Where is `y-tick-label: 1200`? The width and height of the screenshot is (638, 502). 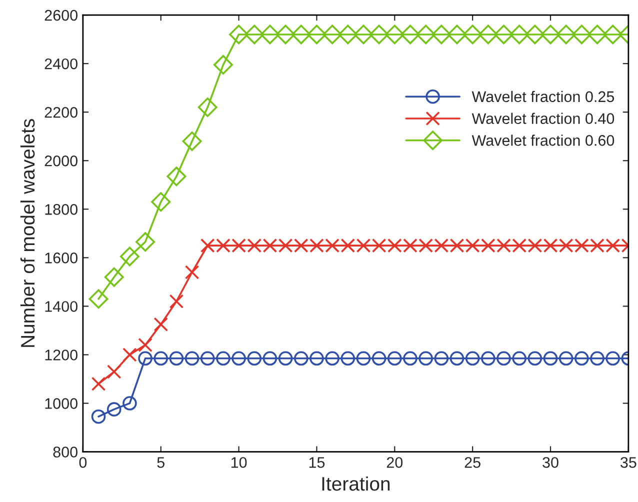
y-tick-label: 1200 is located at coordinates (61, 355).